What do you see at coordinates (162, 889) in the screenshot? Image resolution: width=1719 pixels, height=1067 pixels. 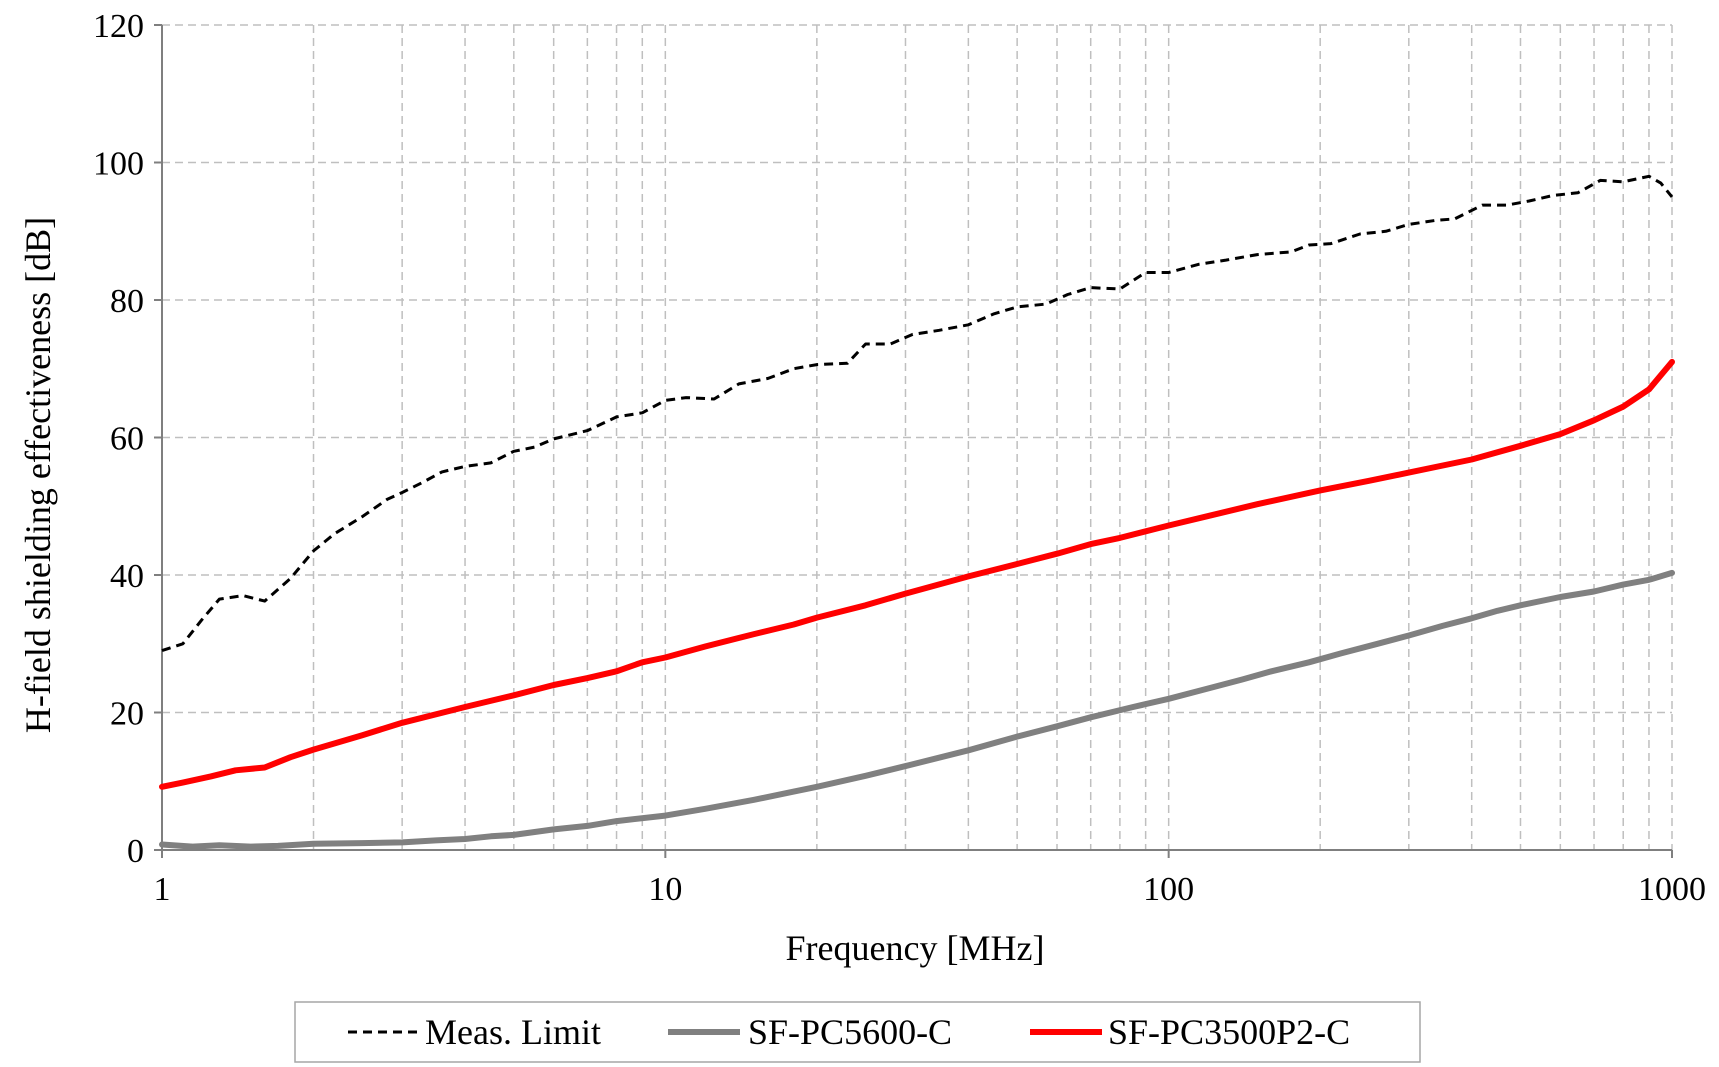 I see `x-tick-label: 1` at bounding box center [162, 889].